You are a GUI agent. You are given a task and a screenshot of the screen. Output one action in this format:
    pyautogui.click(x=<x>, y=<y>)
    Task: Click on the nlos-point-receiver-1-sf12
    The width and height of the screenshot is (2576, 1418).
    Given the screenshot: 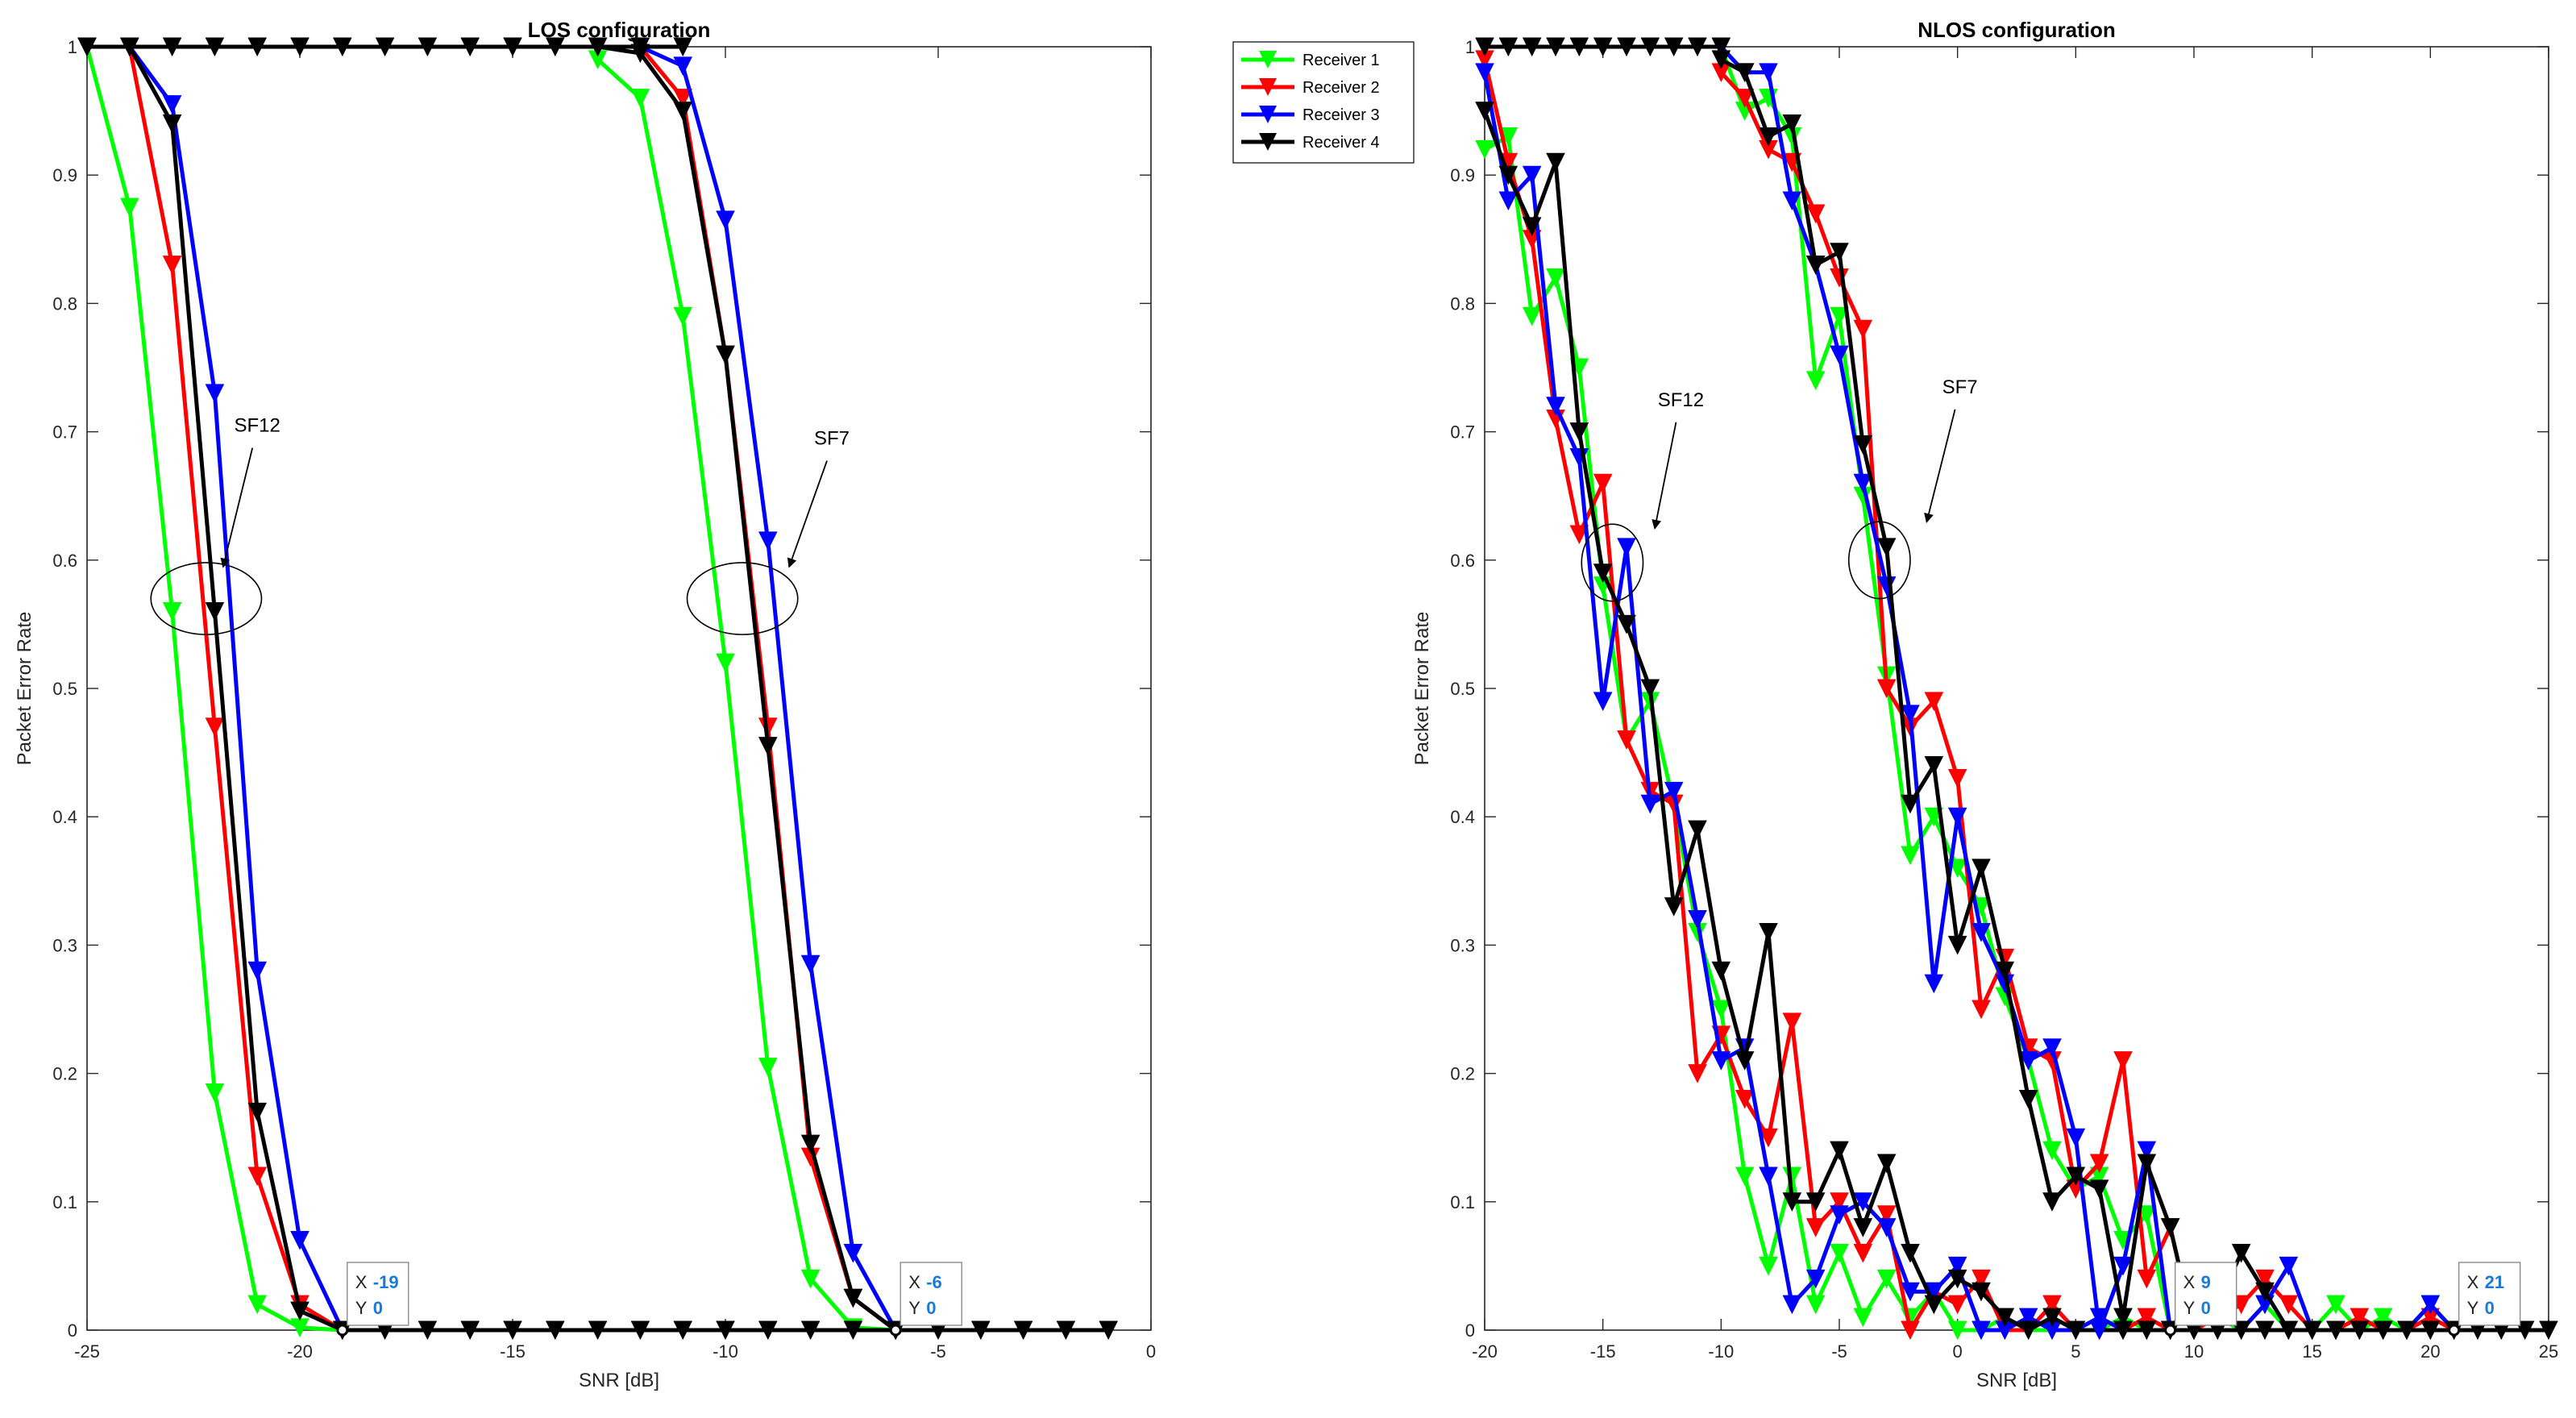 What is the action you would take?
    pyautogui.click(x=1745, y=1176)
    